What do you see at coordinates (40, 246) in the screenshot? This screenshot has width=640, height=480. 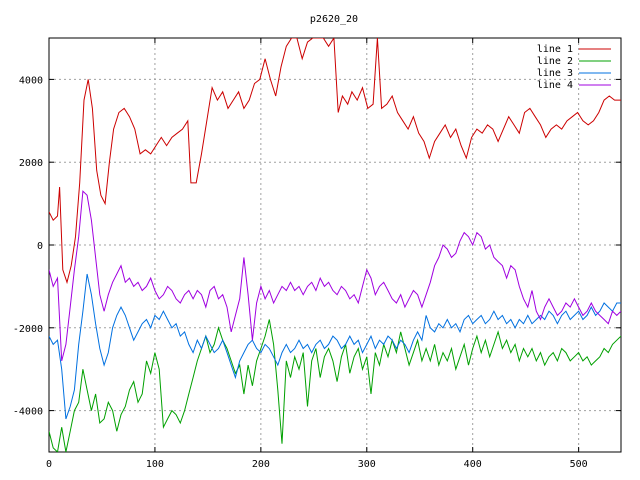 I see `y-tick-label: 0` at bounding box center [40, 246].